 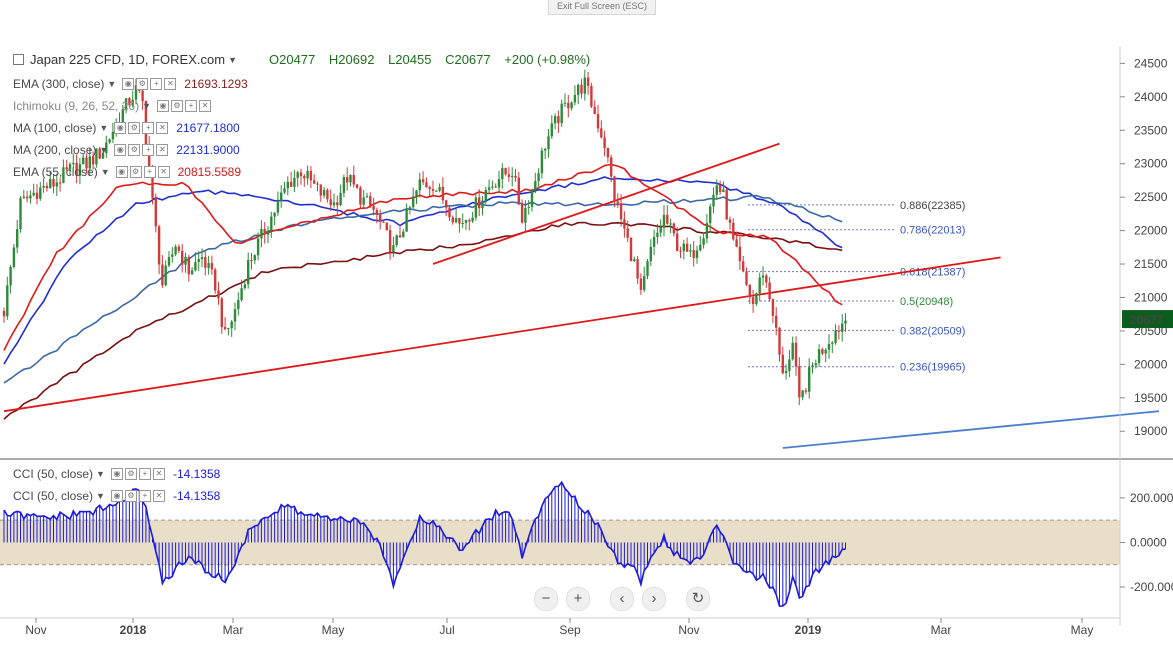 I want to click on exit-fullscreen-button: Exit Full Screen (ESC), so click(x=602, y=7).